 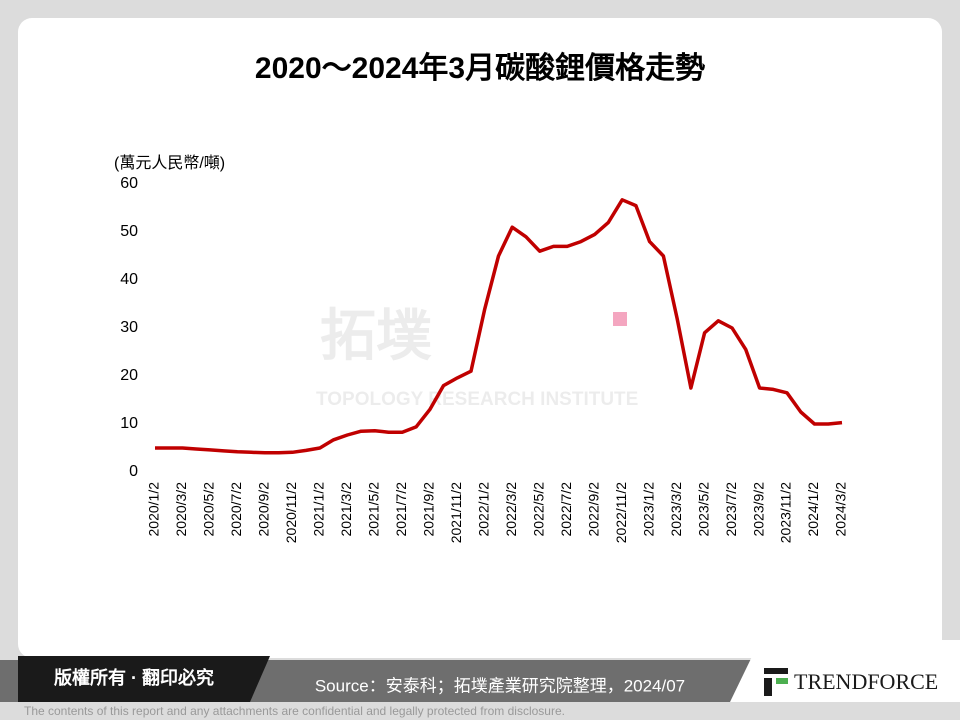 What do you see at coordinates (374, 509) in the screenshot?
I see `x-tick-label: 2021/5/2` at bounding box center [374, 509].